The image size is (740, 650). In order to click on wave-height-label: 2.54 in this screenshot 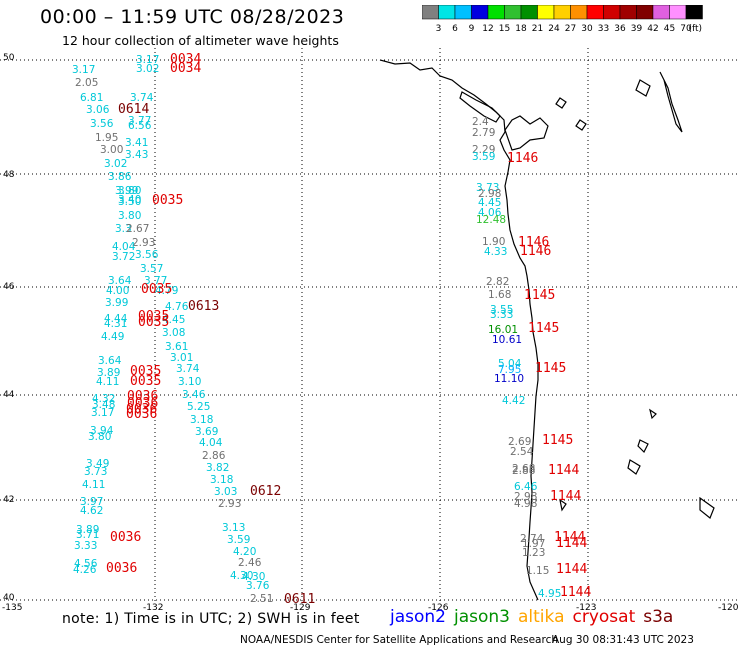, I will do `click(522, 452)`.